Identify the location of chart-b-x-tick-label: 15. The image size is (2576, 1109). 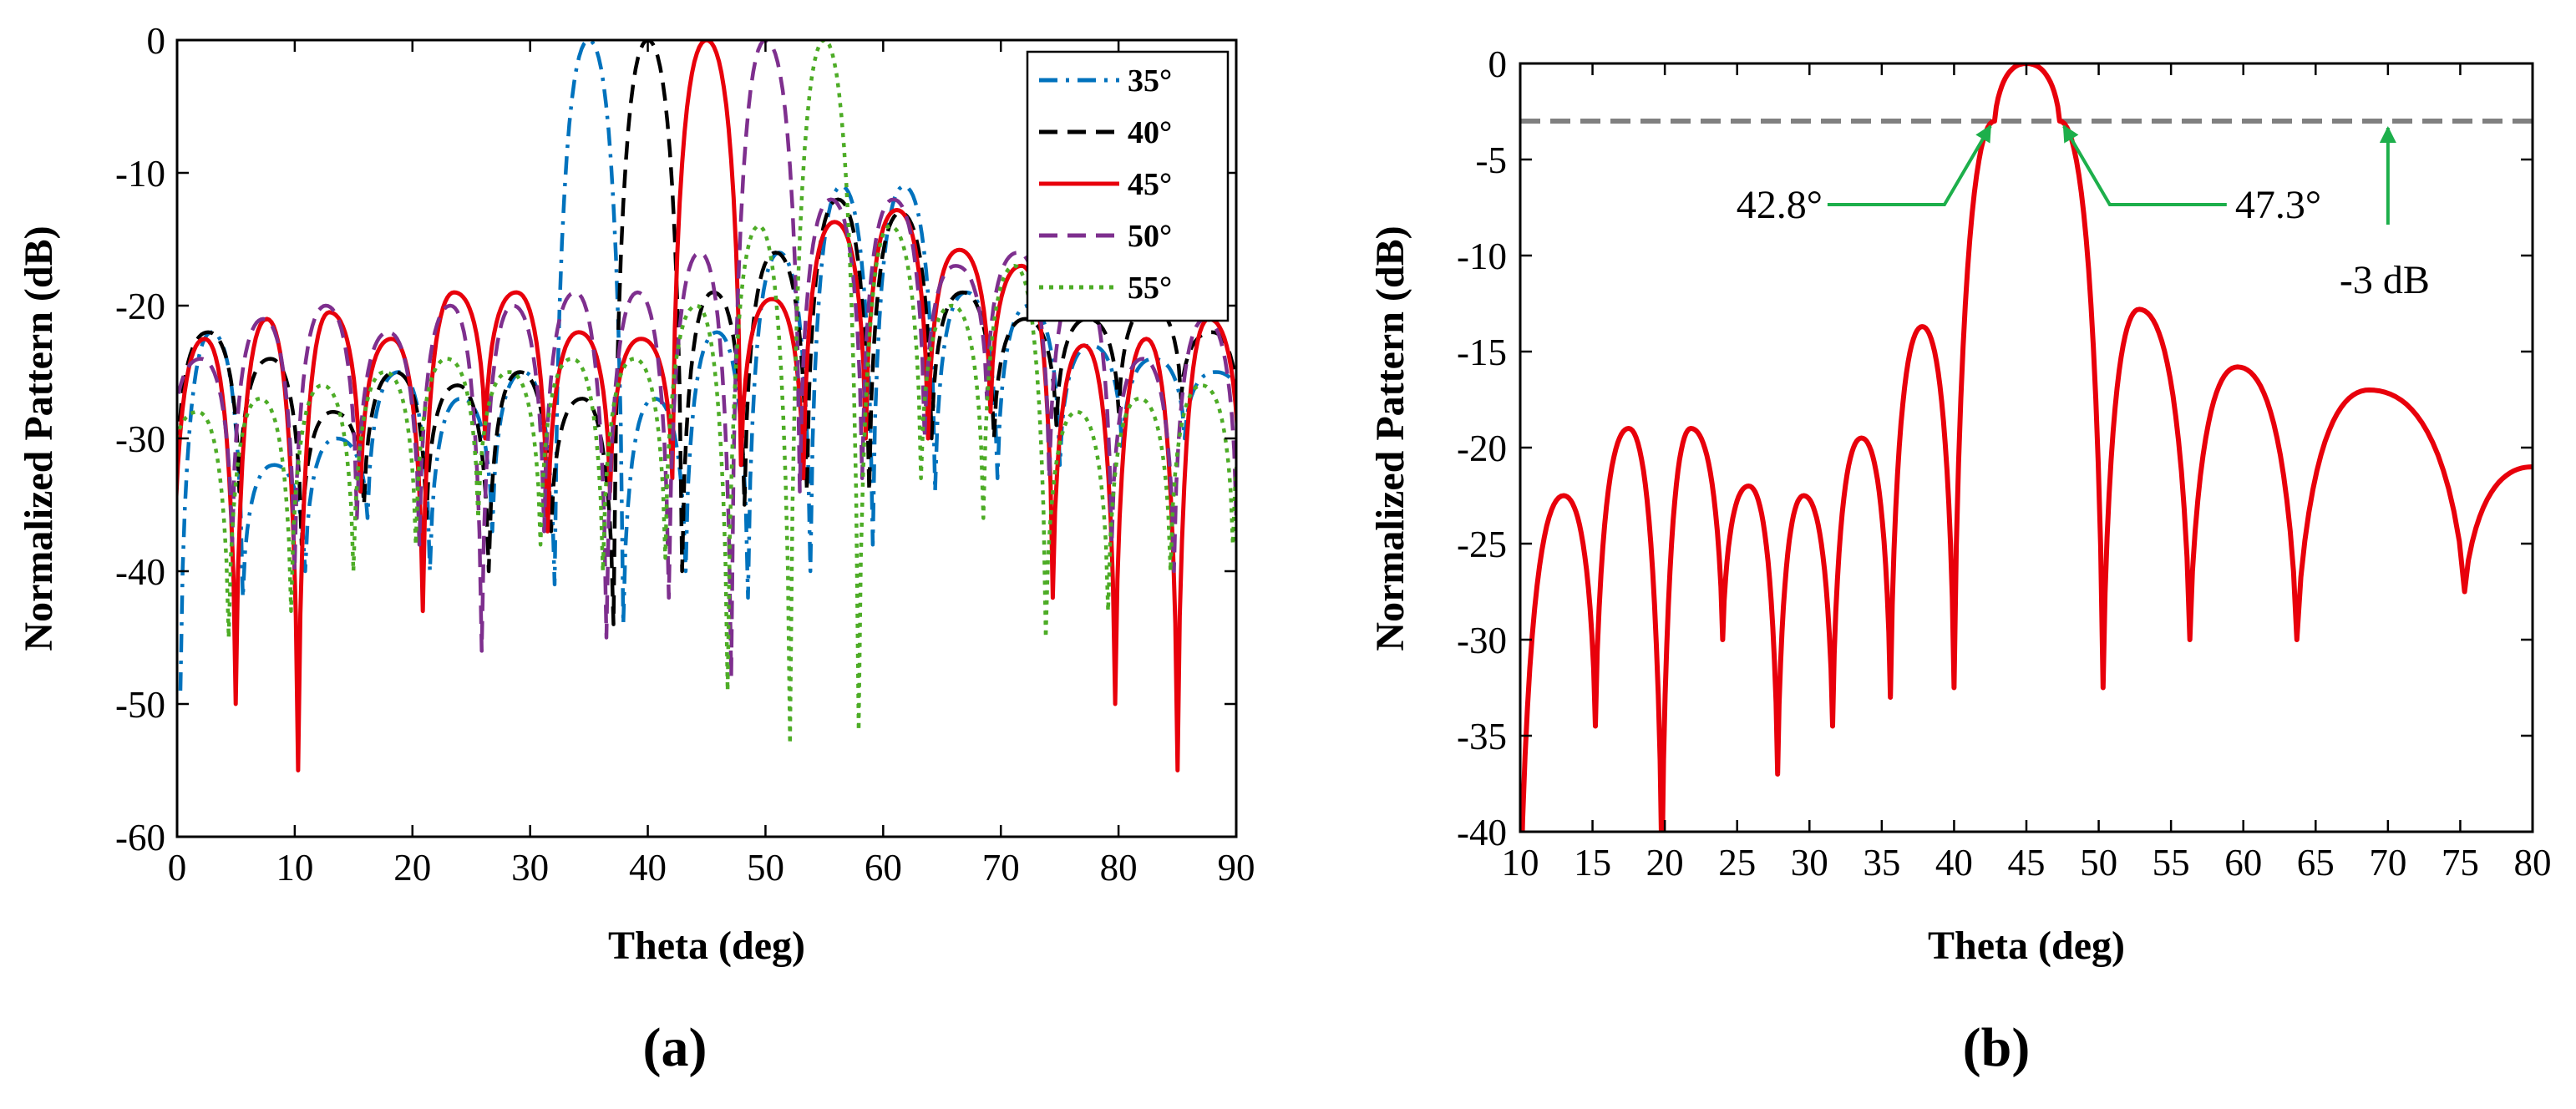
(1592, 863).